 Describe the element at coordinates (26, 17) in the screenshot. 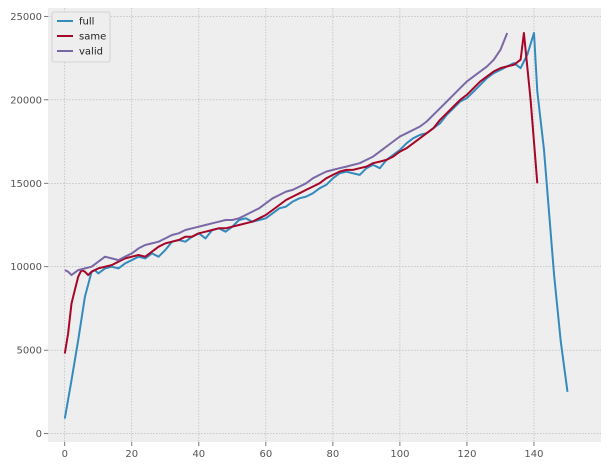

I see `y-tick-label: 25000` at that location.